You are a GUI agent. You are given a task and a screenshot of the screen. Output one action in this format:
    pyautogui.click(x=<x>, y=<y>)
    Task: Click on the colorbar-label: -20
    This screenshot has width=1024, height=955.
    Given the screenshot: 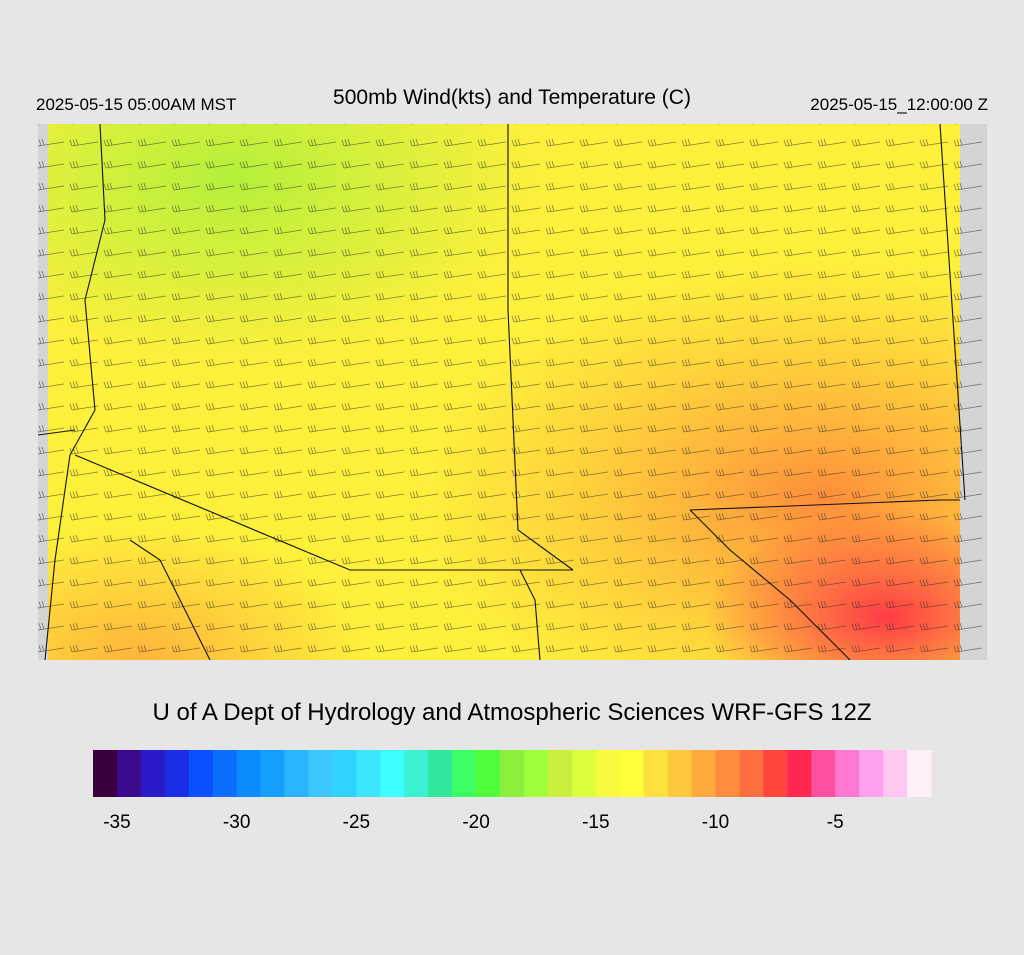 What is the action you would take?
    pyautogui.click(x=475, y=822)
    